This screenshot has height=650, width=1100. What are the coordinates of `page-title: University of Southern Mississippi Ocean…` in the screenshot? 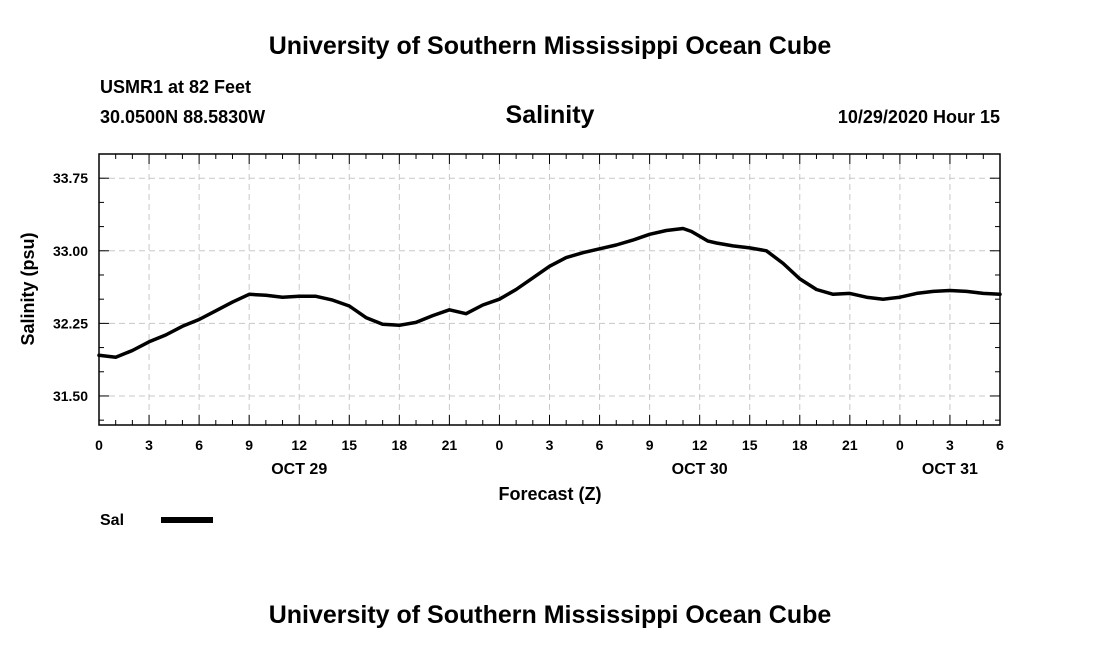 It's located at (550, 46).